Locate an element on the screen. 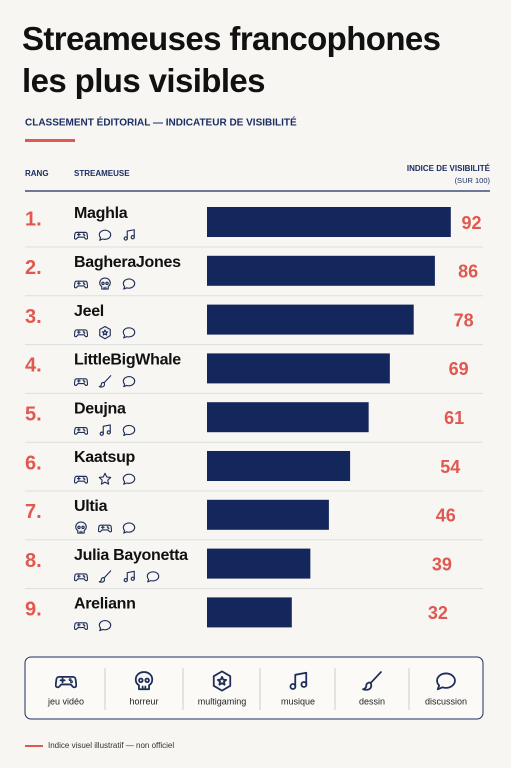 The height and width of the screenshot is (768, 511). rank: 6. is located at coordinates (33, 463).